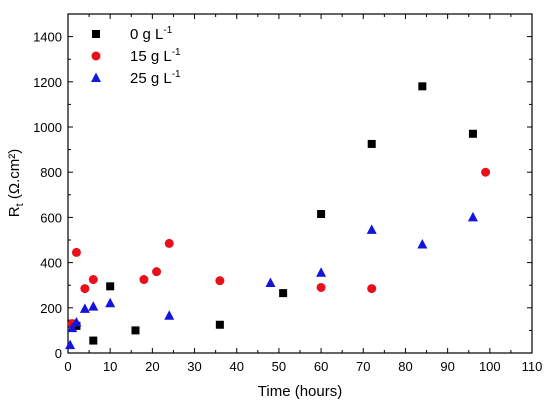 This screenshot has height=409, width=550. What do you see at coordinates (14, 176) in the screenshot?
I see `y-axis-title-units: (Ω.cm²)` at bounding box center [14, 176].